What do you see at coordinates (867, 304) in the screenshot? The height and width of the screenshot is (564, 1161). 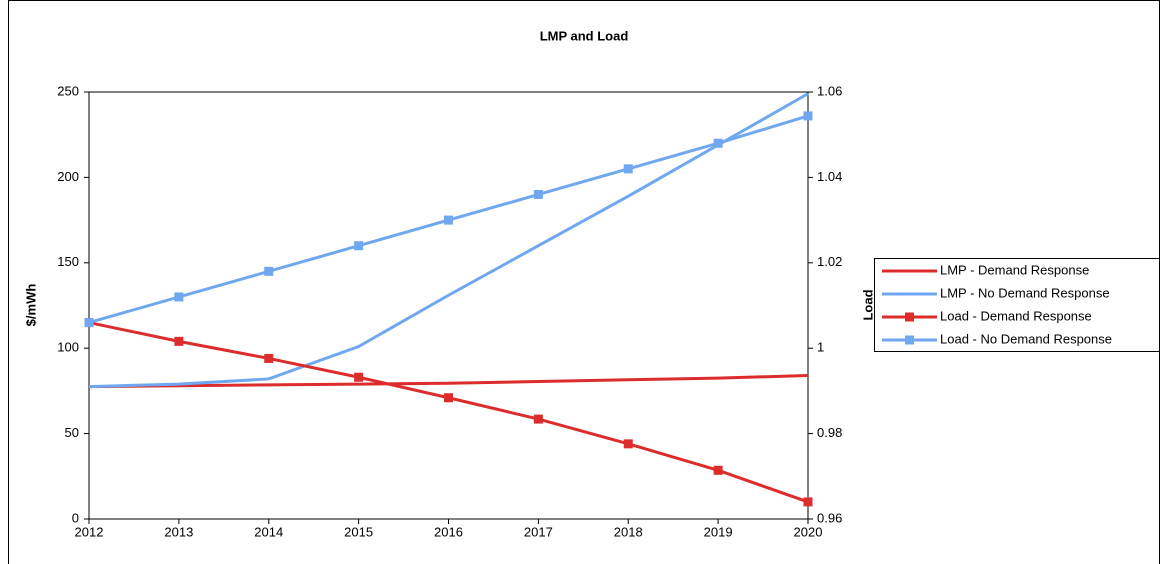 I see `y2-axis-label: Load` at bounding box center [867, 304].